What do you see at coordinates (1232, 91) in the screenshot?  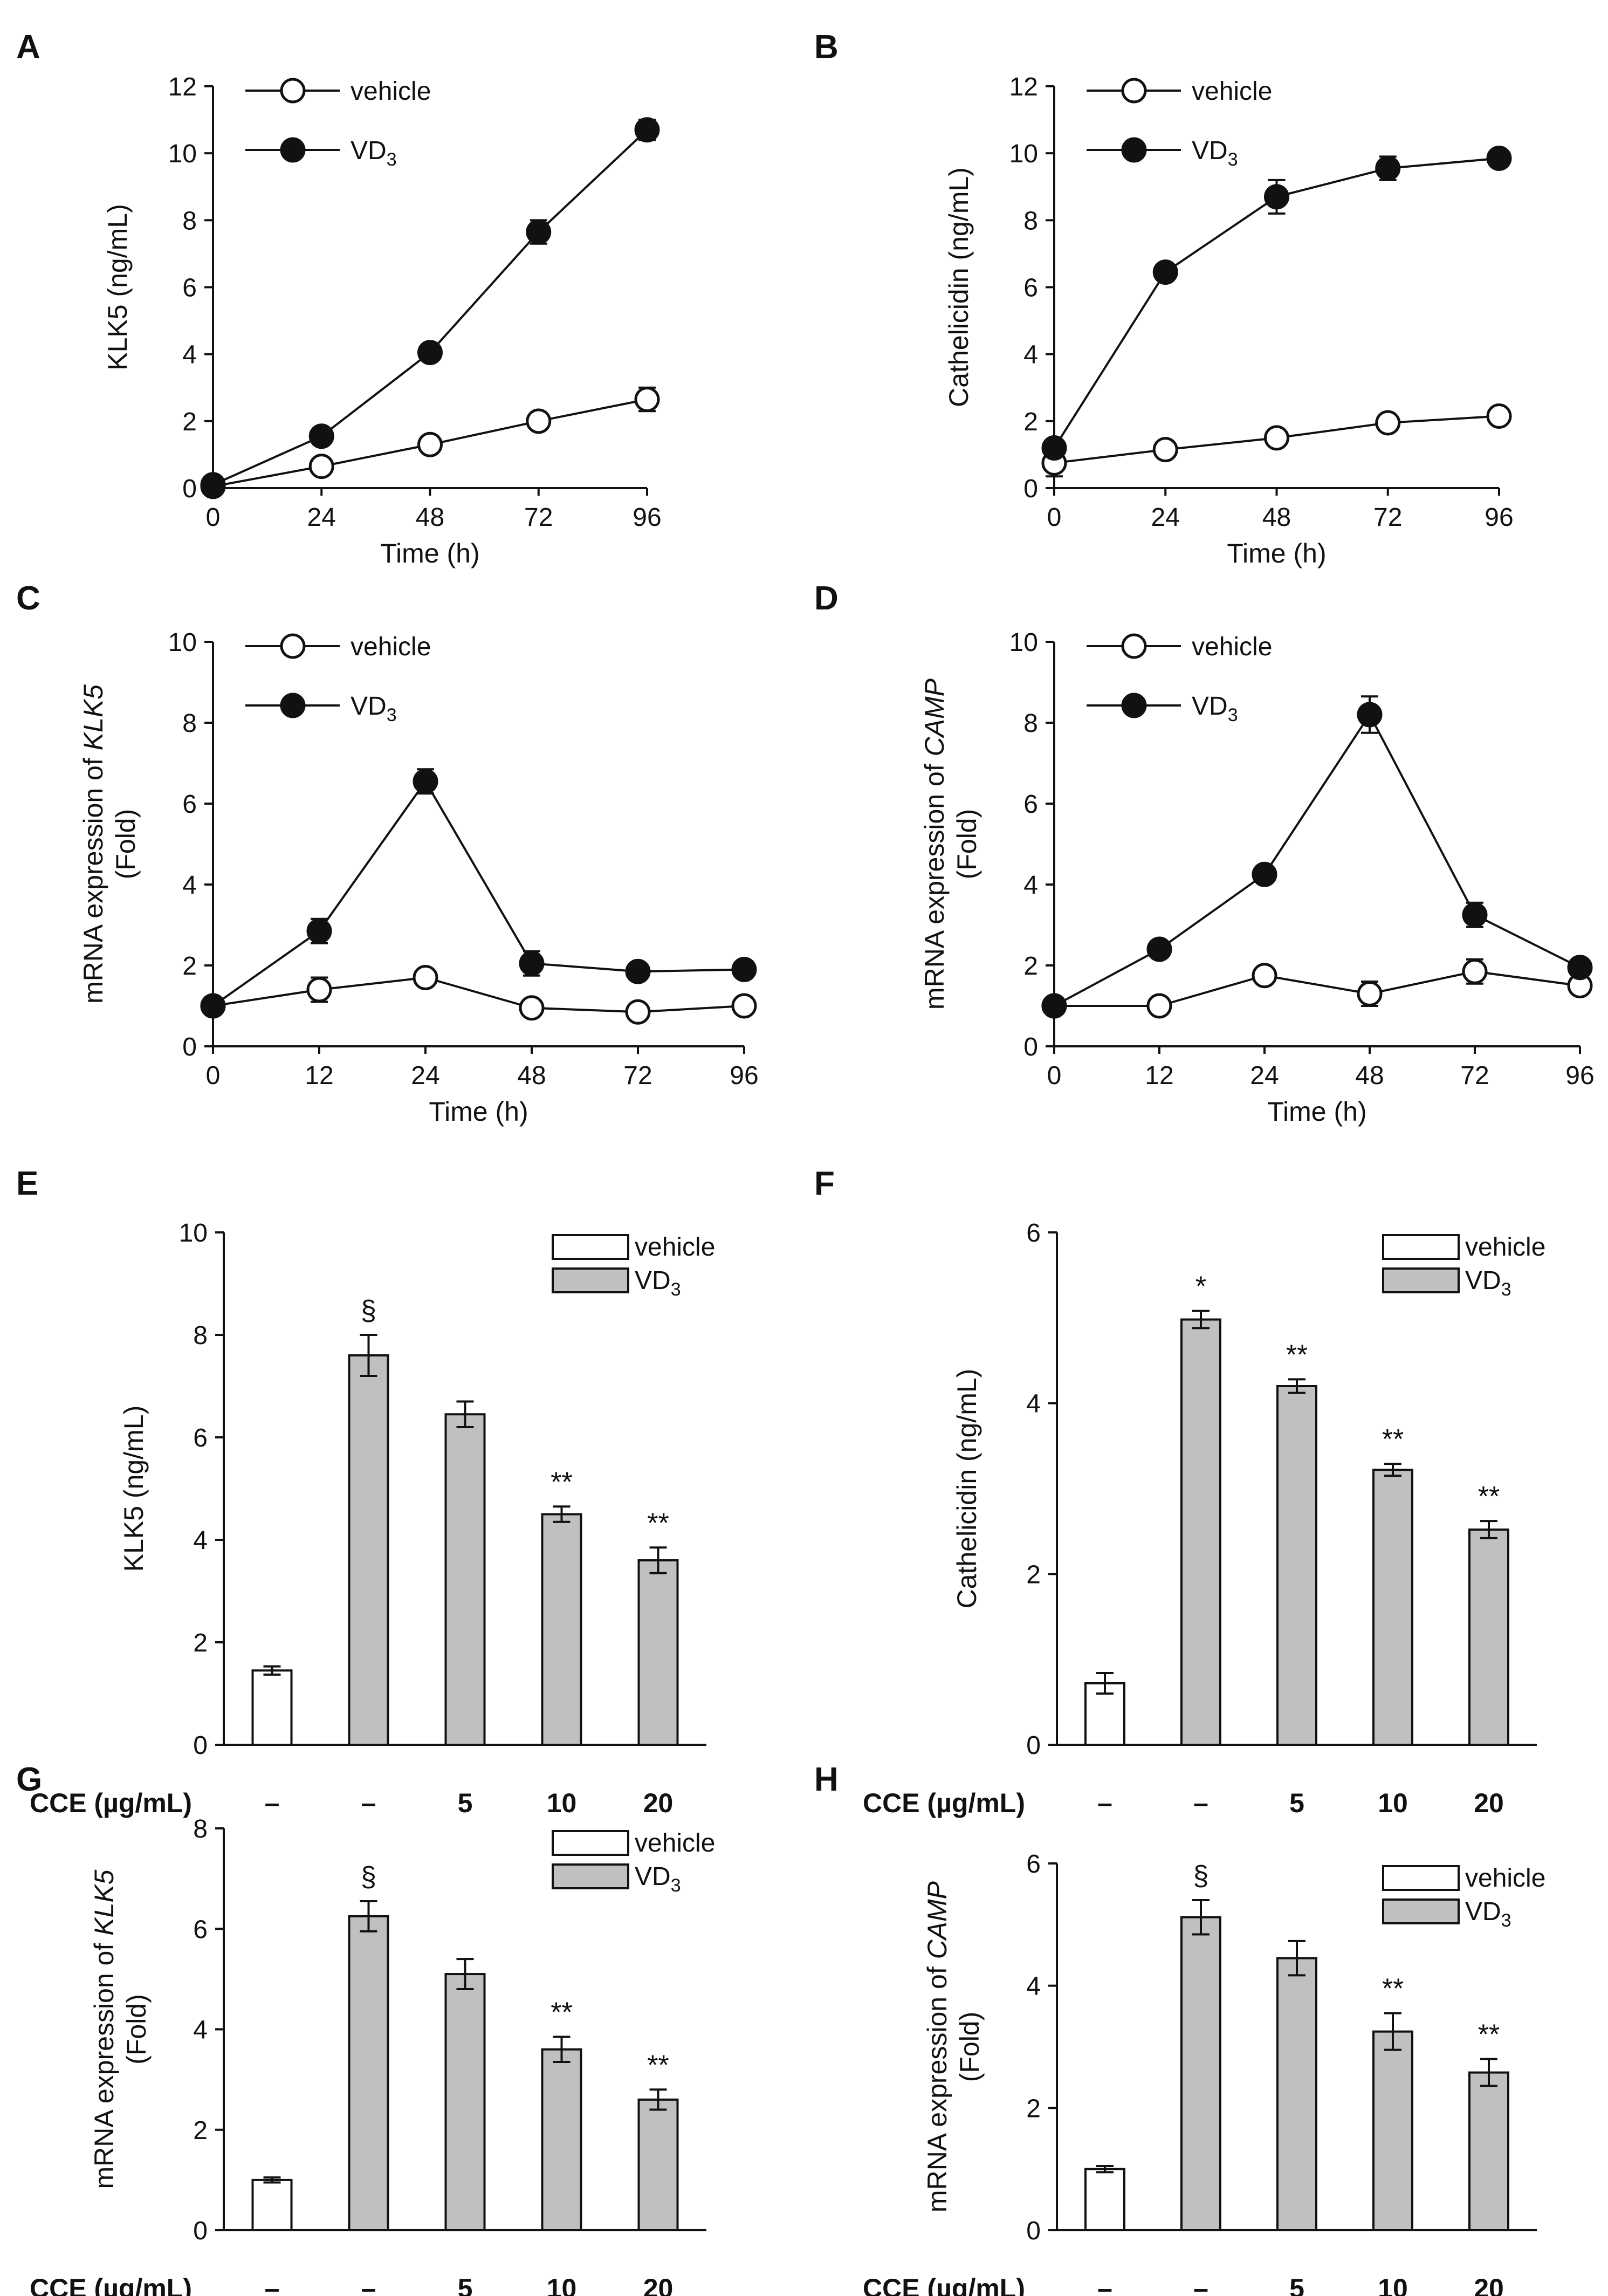 I see `legend-label-0: vehicle` at bounding box center [1232, 91].